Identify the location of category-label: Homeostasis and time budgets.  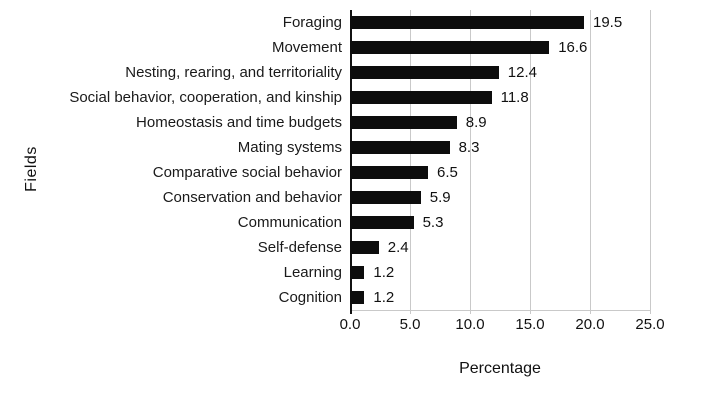
(239, 122).